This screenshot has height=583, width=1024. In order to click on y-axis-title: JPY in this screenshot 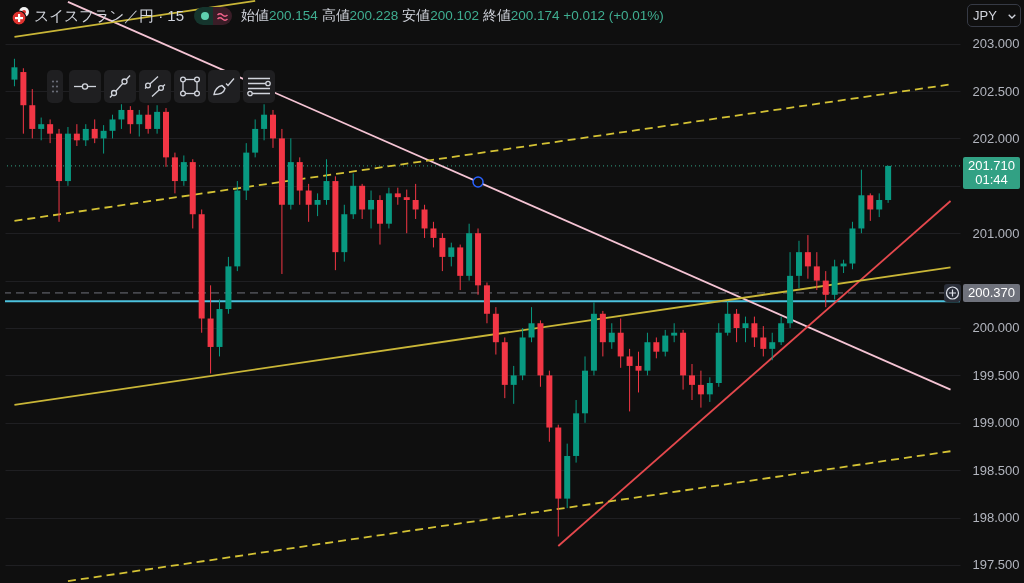, I will do `click(985, 15)`.